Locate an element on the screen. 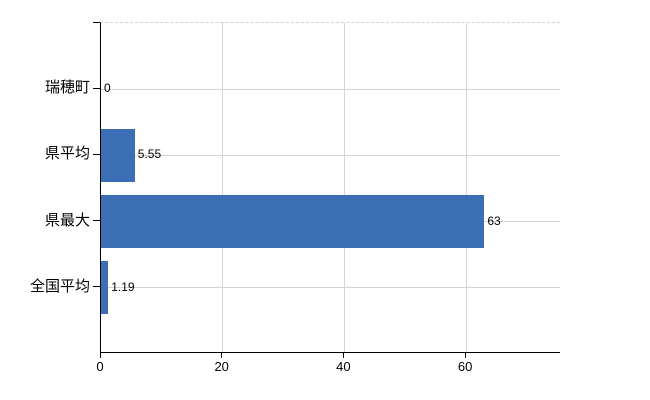 This screenshot has width=650, height=400. x-axis-tick-label: 0 is located at coordinates (100, 366).